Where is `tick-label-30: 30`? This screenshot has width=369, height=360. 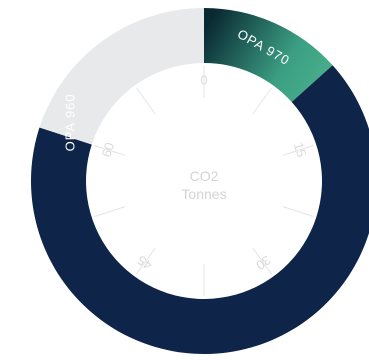
tick-label-30: 30 is located at coordinates (263, 262).